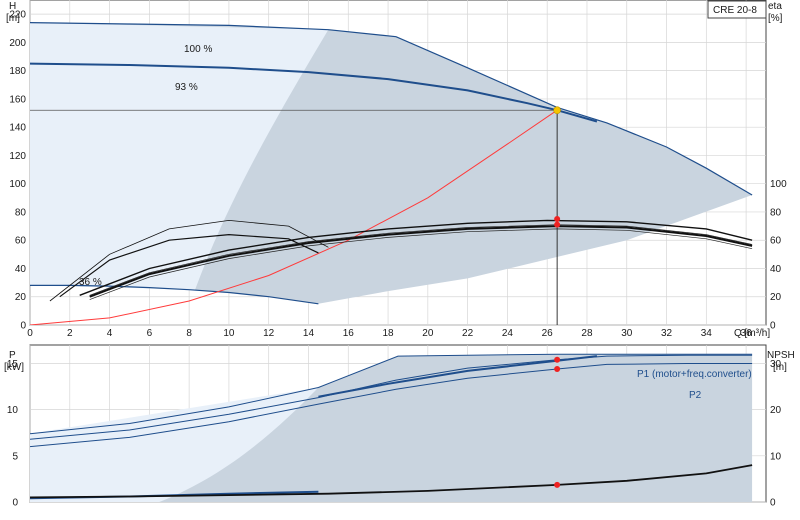 The width and height of the screenshot is (800, 520). What do you see at coordinates (776, 269) in the screenshot?
I see `right-y-tick-label: 40` at bounding box center [776, 269].